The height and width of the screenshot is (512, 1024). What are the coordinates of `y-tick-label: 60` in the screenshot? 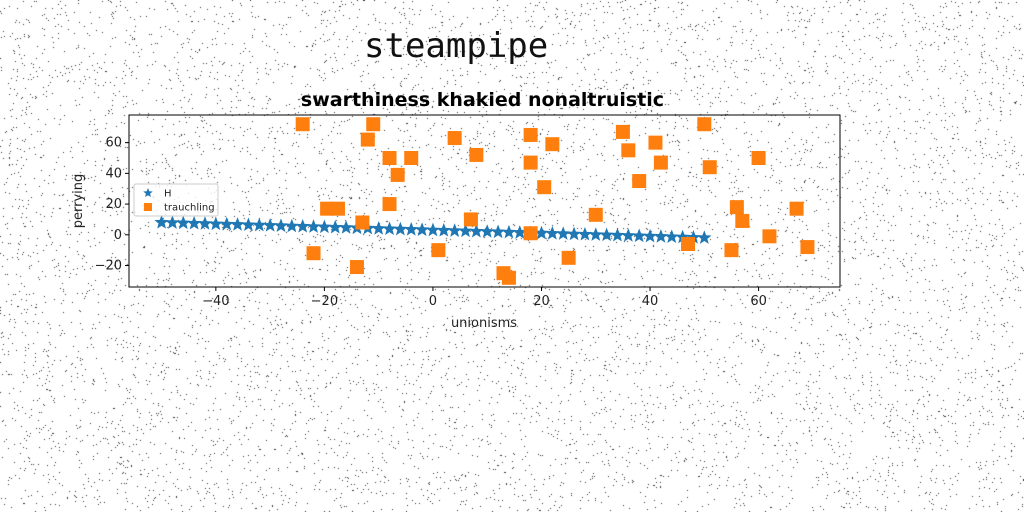 It's located at (113, 143).